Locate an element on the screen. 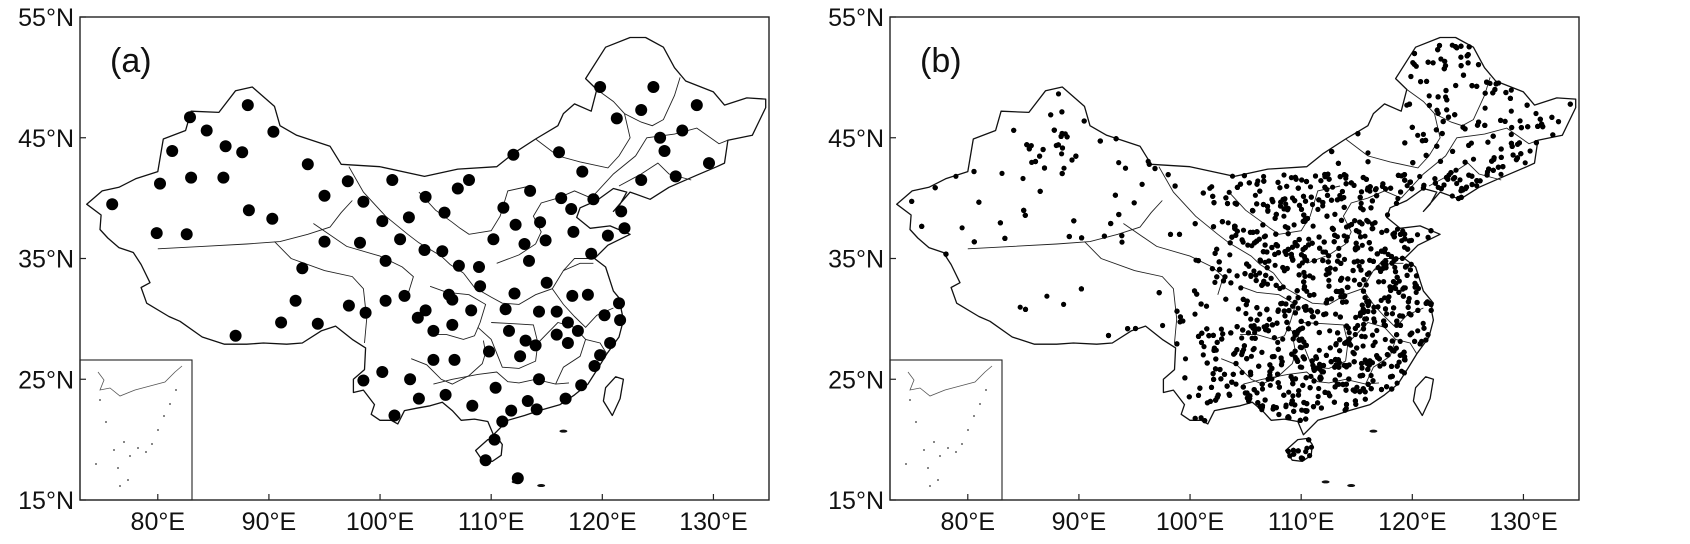 The image size is (1690, 544). lon-tick-label: 110°E is located at coordinates (491, 522).